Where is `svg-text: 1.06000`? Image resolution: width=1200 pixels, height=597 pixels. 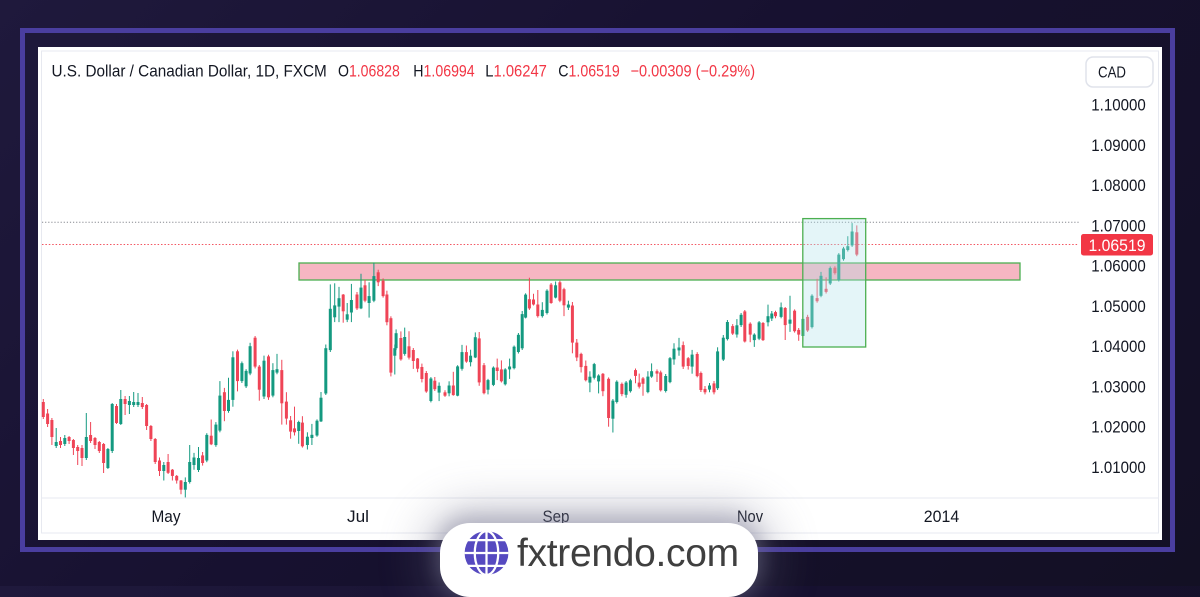 svg-text: 1.06000 is located at coordinates (1118, 267).